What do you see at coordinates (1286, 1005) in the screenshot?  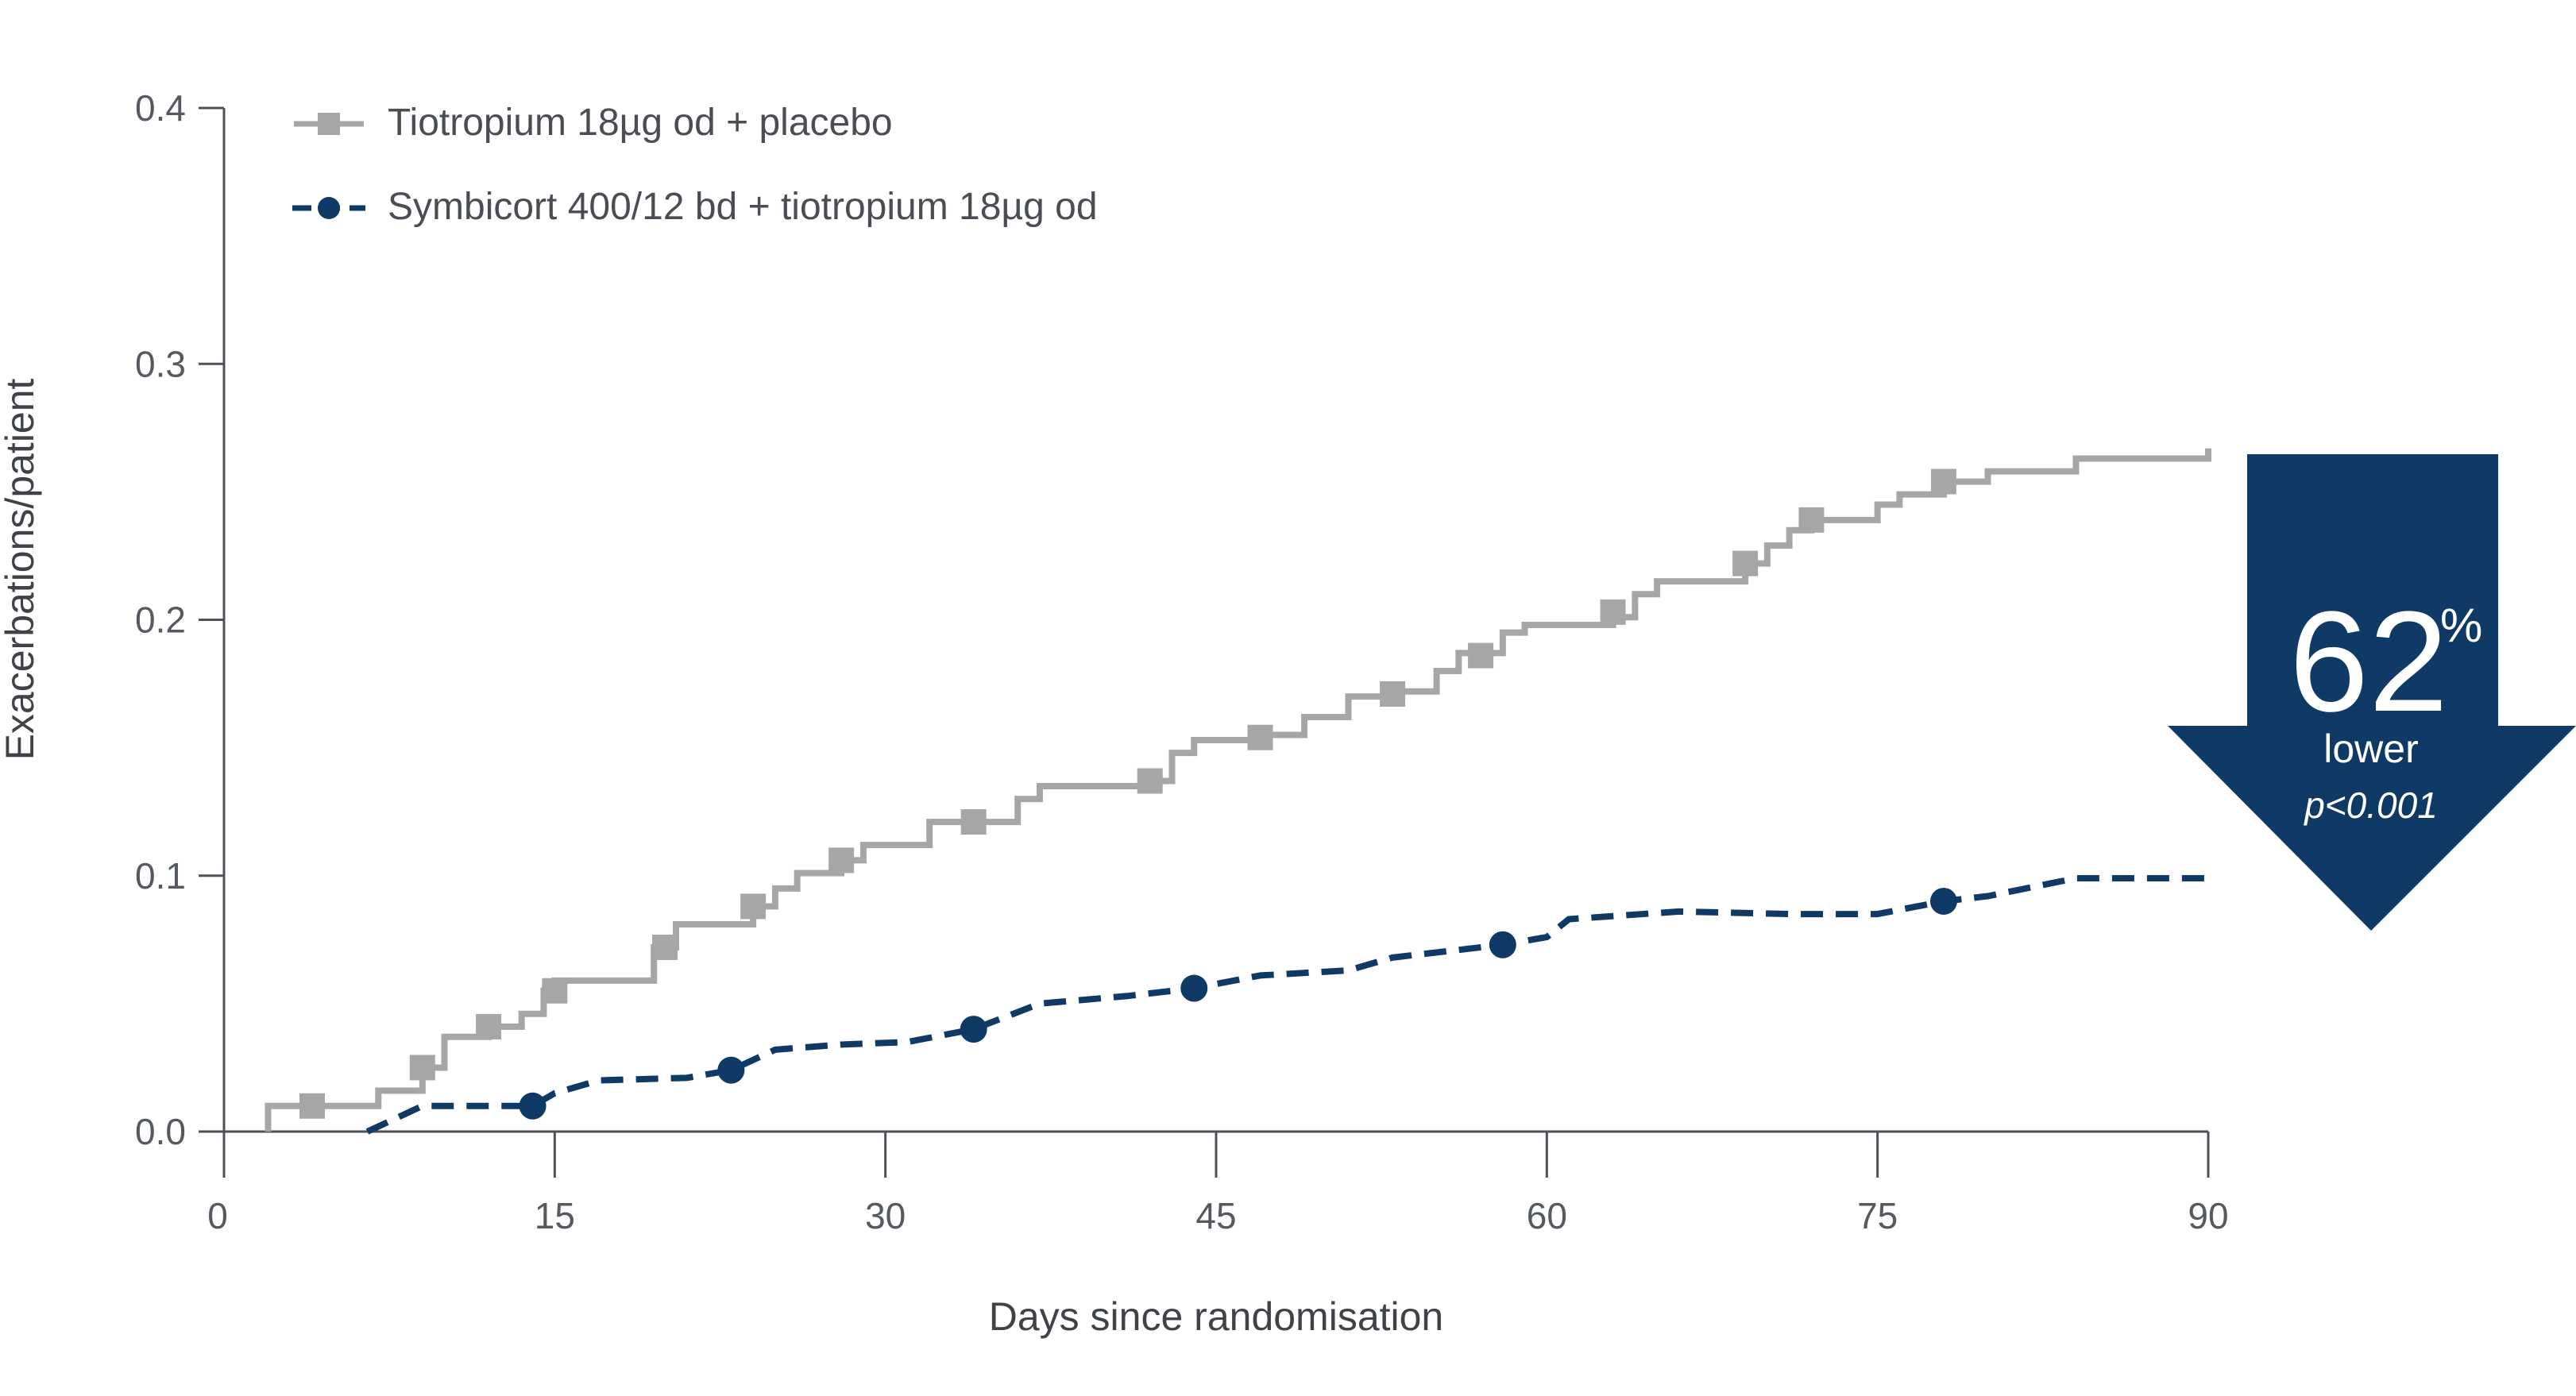 I see `series-line-symbicort` at bounding box center [1286, 1005].